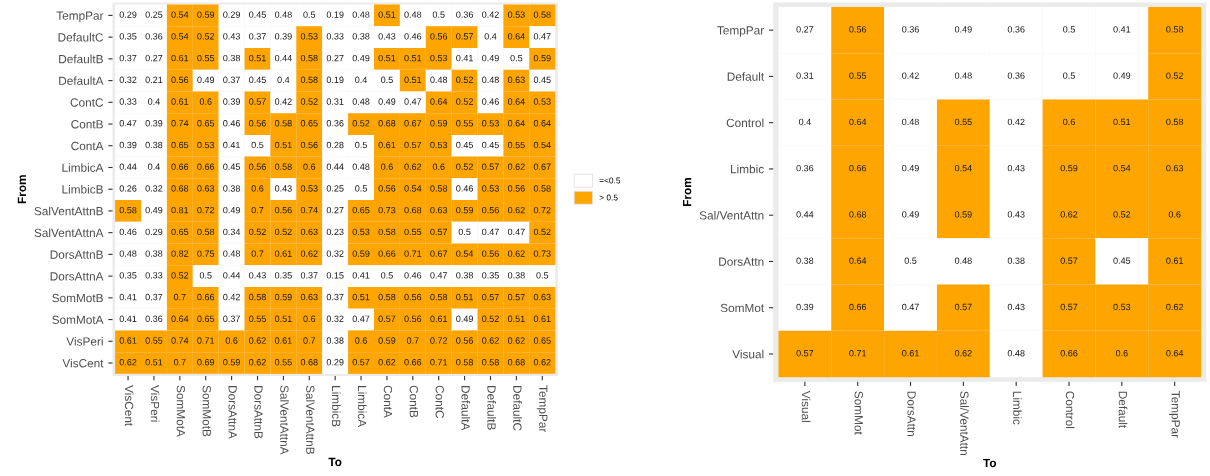 The image size is (1210, 476). What do you see at coordinates (181, 411) in the screenshot?
I see `x-tick-label: SomMotA` at bounding box center [181, 411].